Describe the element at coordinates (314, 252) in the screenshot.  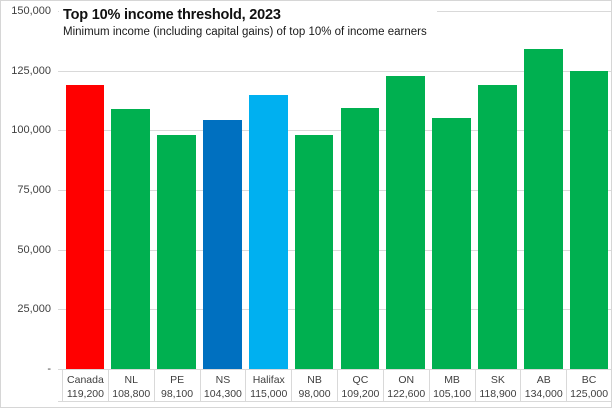
I see `bar-nb` at that location.